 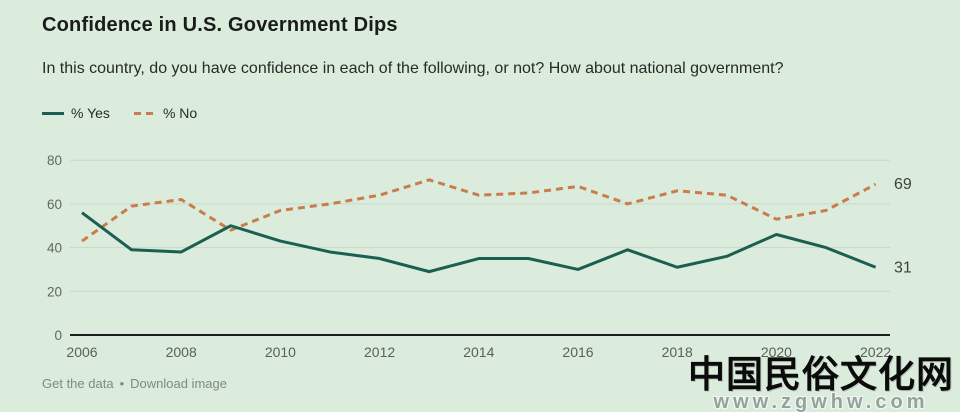 What do you see at coordinates (478, 352) in the screenshot?
I see `x-tick-label: 2014` at bounding box center [478, 352].